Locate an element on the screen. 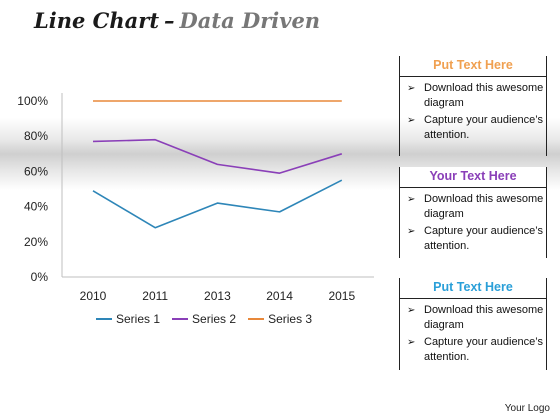 The image size is (560, 420). y-tick-label: 20% is located at coordinates (36, 242).